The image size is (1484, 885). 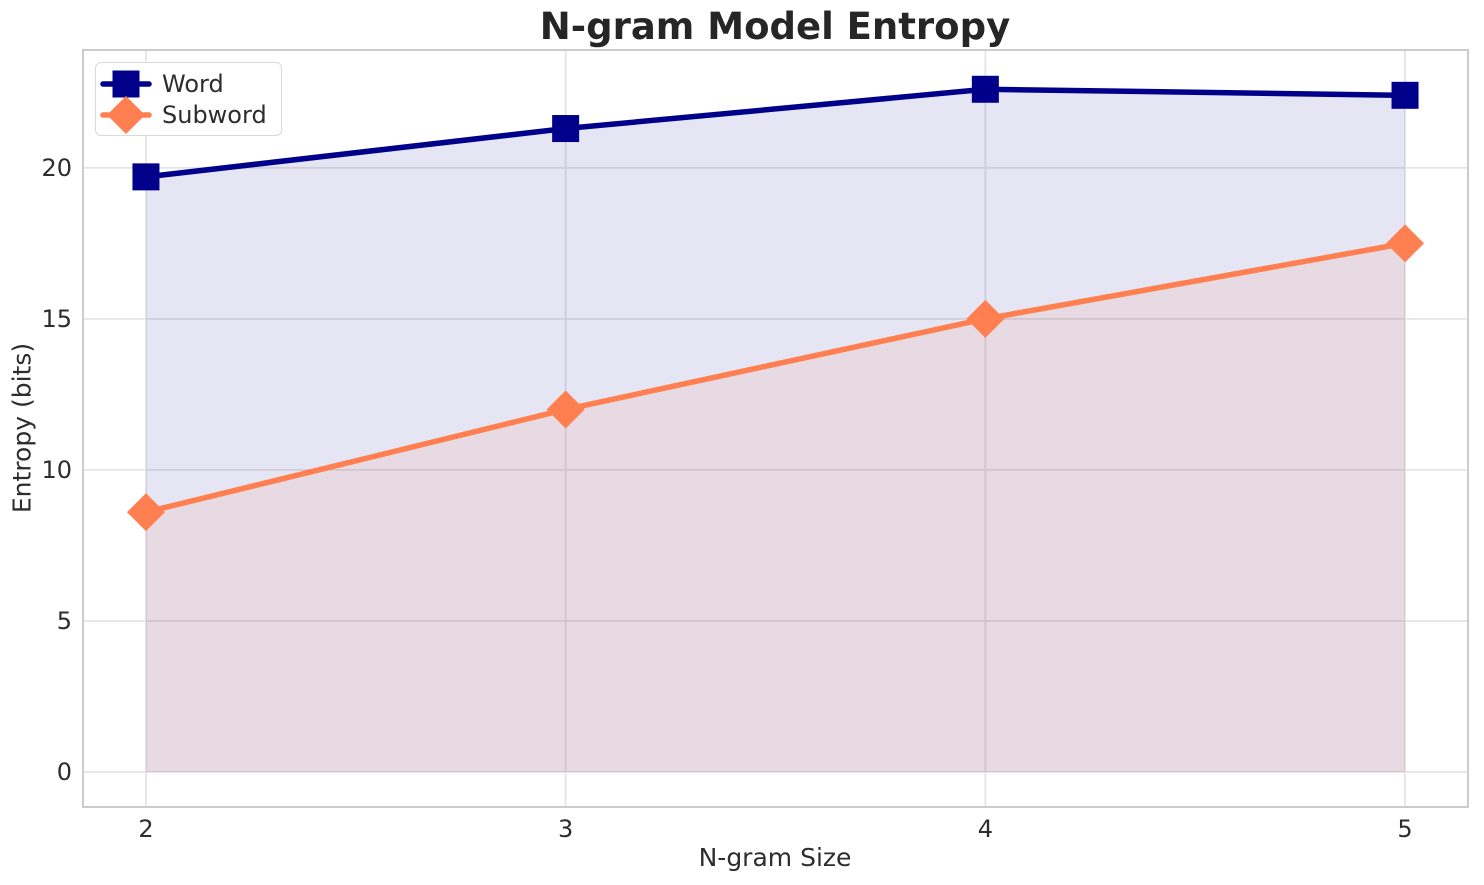 What do you see at coordinates (22, 428) in the screenshot?
I see `y-axis-label: Entropy (bits)` at bounding box center [22, 428].